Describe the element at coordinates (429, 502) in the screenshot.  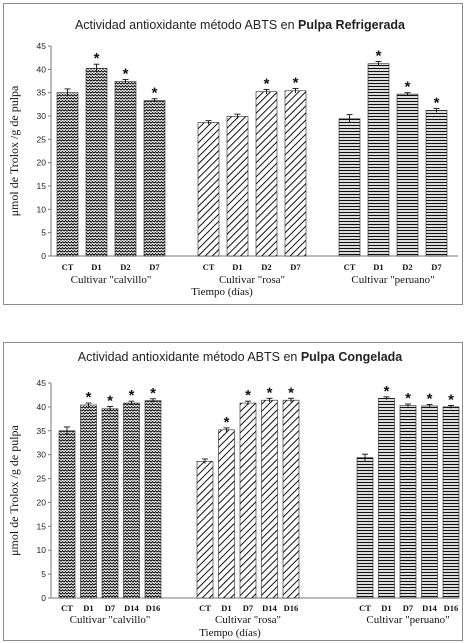
I see `bar-3-d14` at that location.